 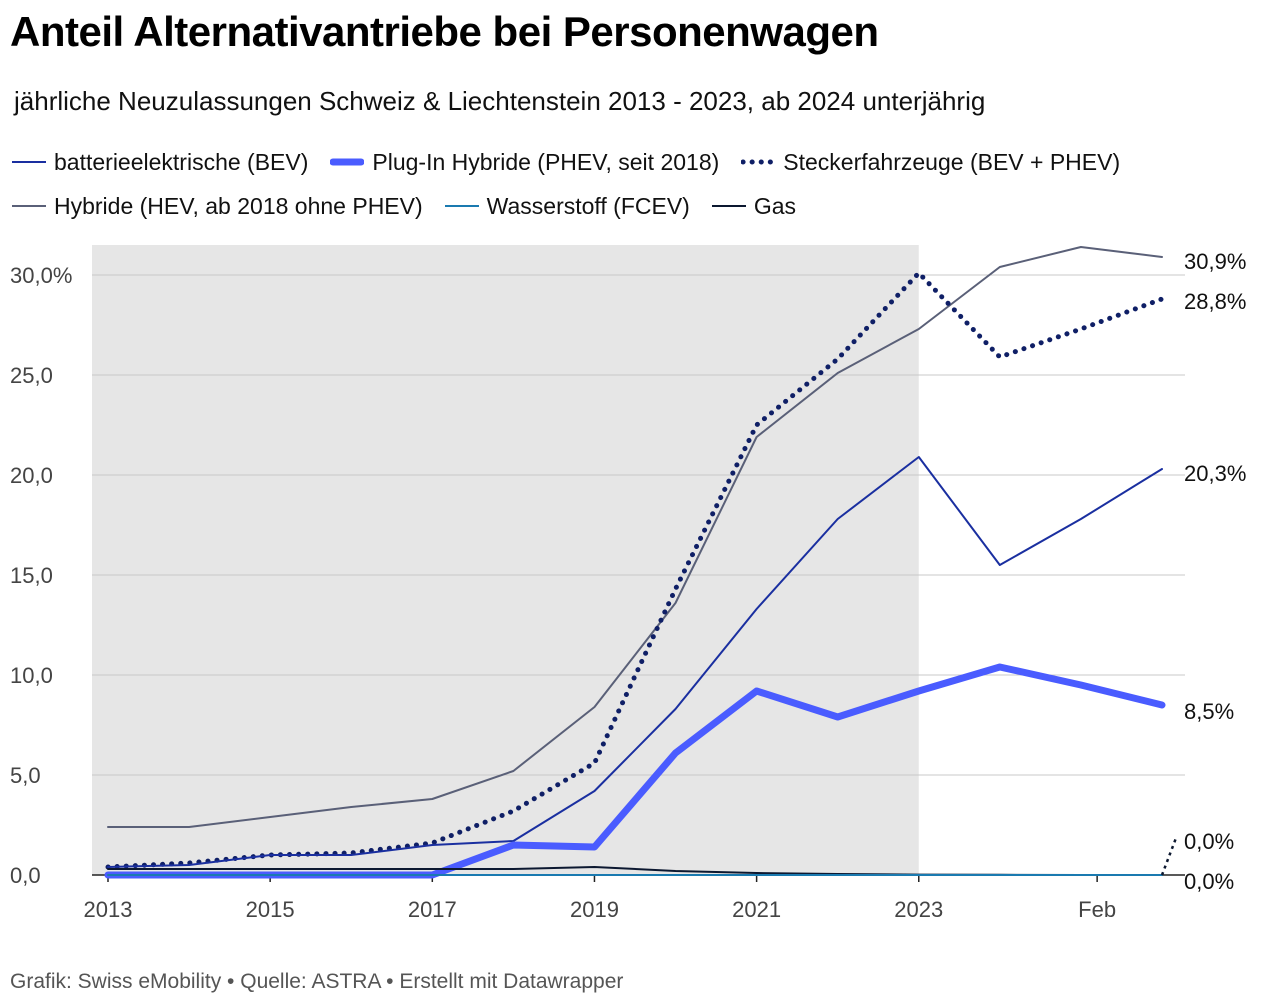 What do you see at coordinates (41, 275) in the screenshot?
I see `y-tick-label: 30,0%` at bounding box center [41, 275].